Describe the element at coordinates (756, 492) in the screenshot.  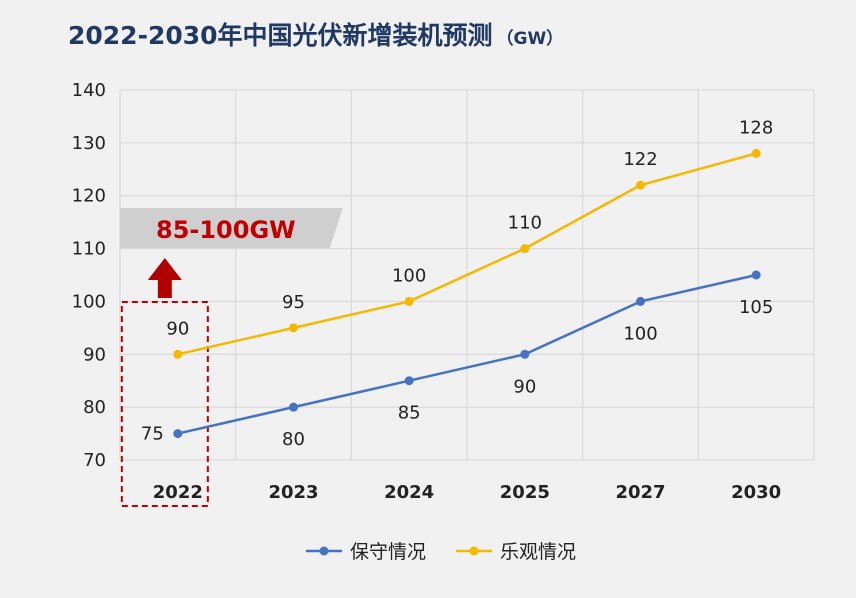
I see `x-tick-label: 2030` at that location.